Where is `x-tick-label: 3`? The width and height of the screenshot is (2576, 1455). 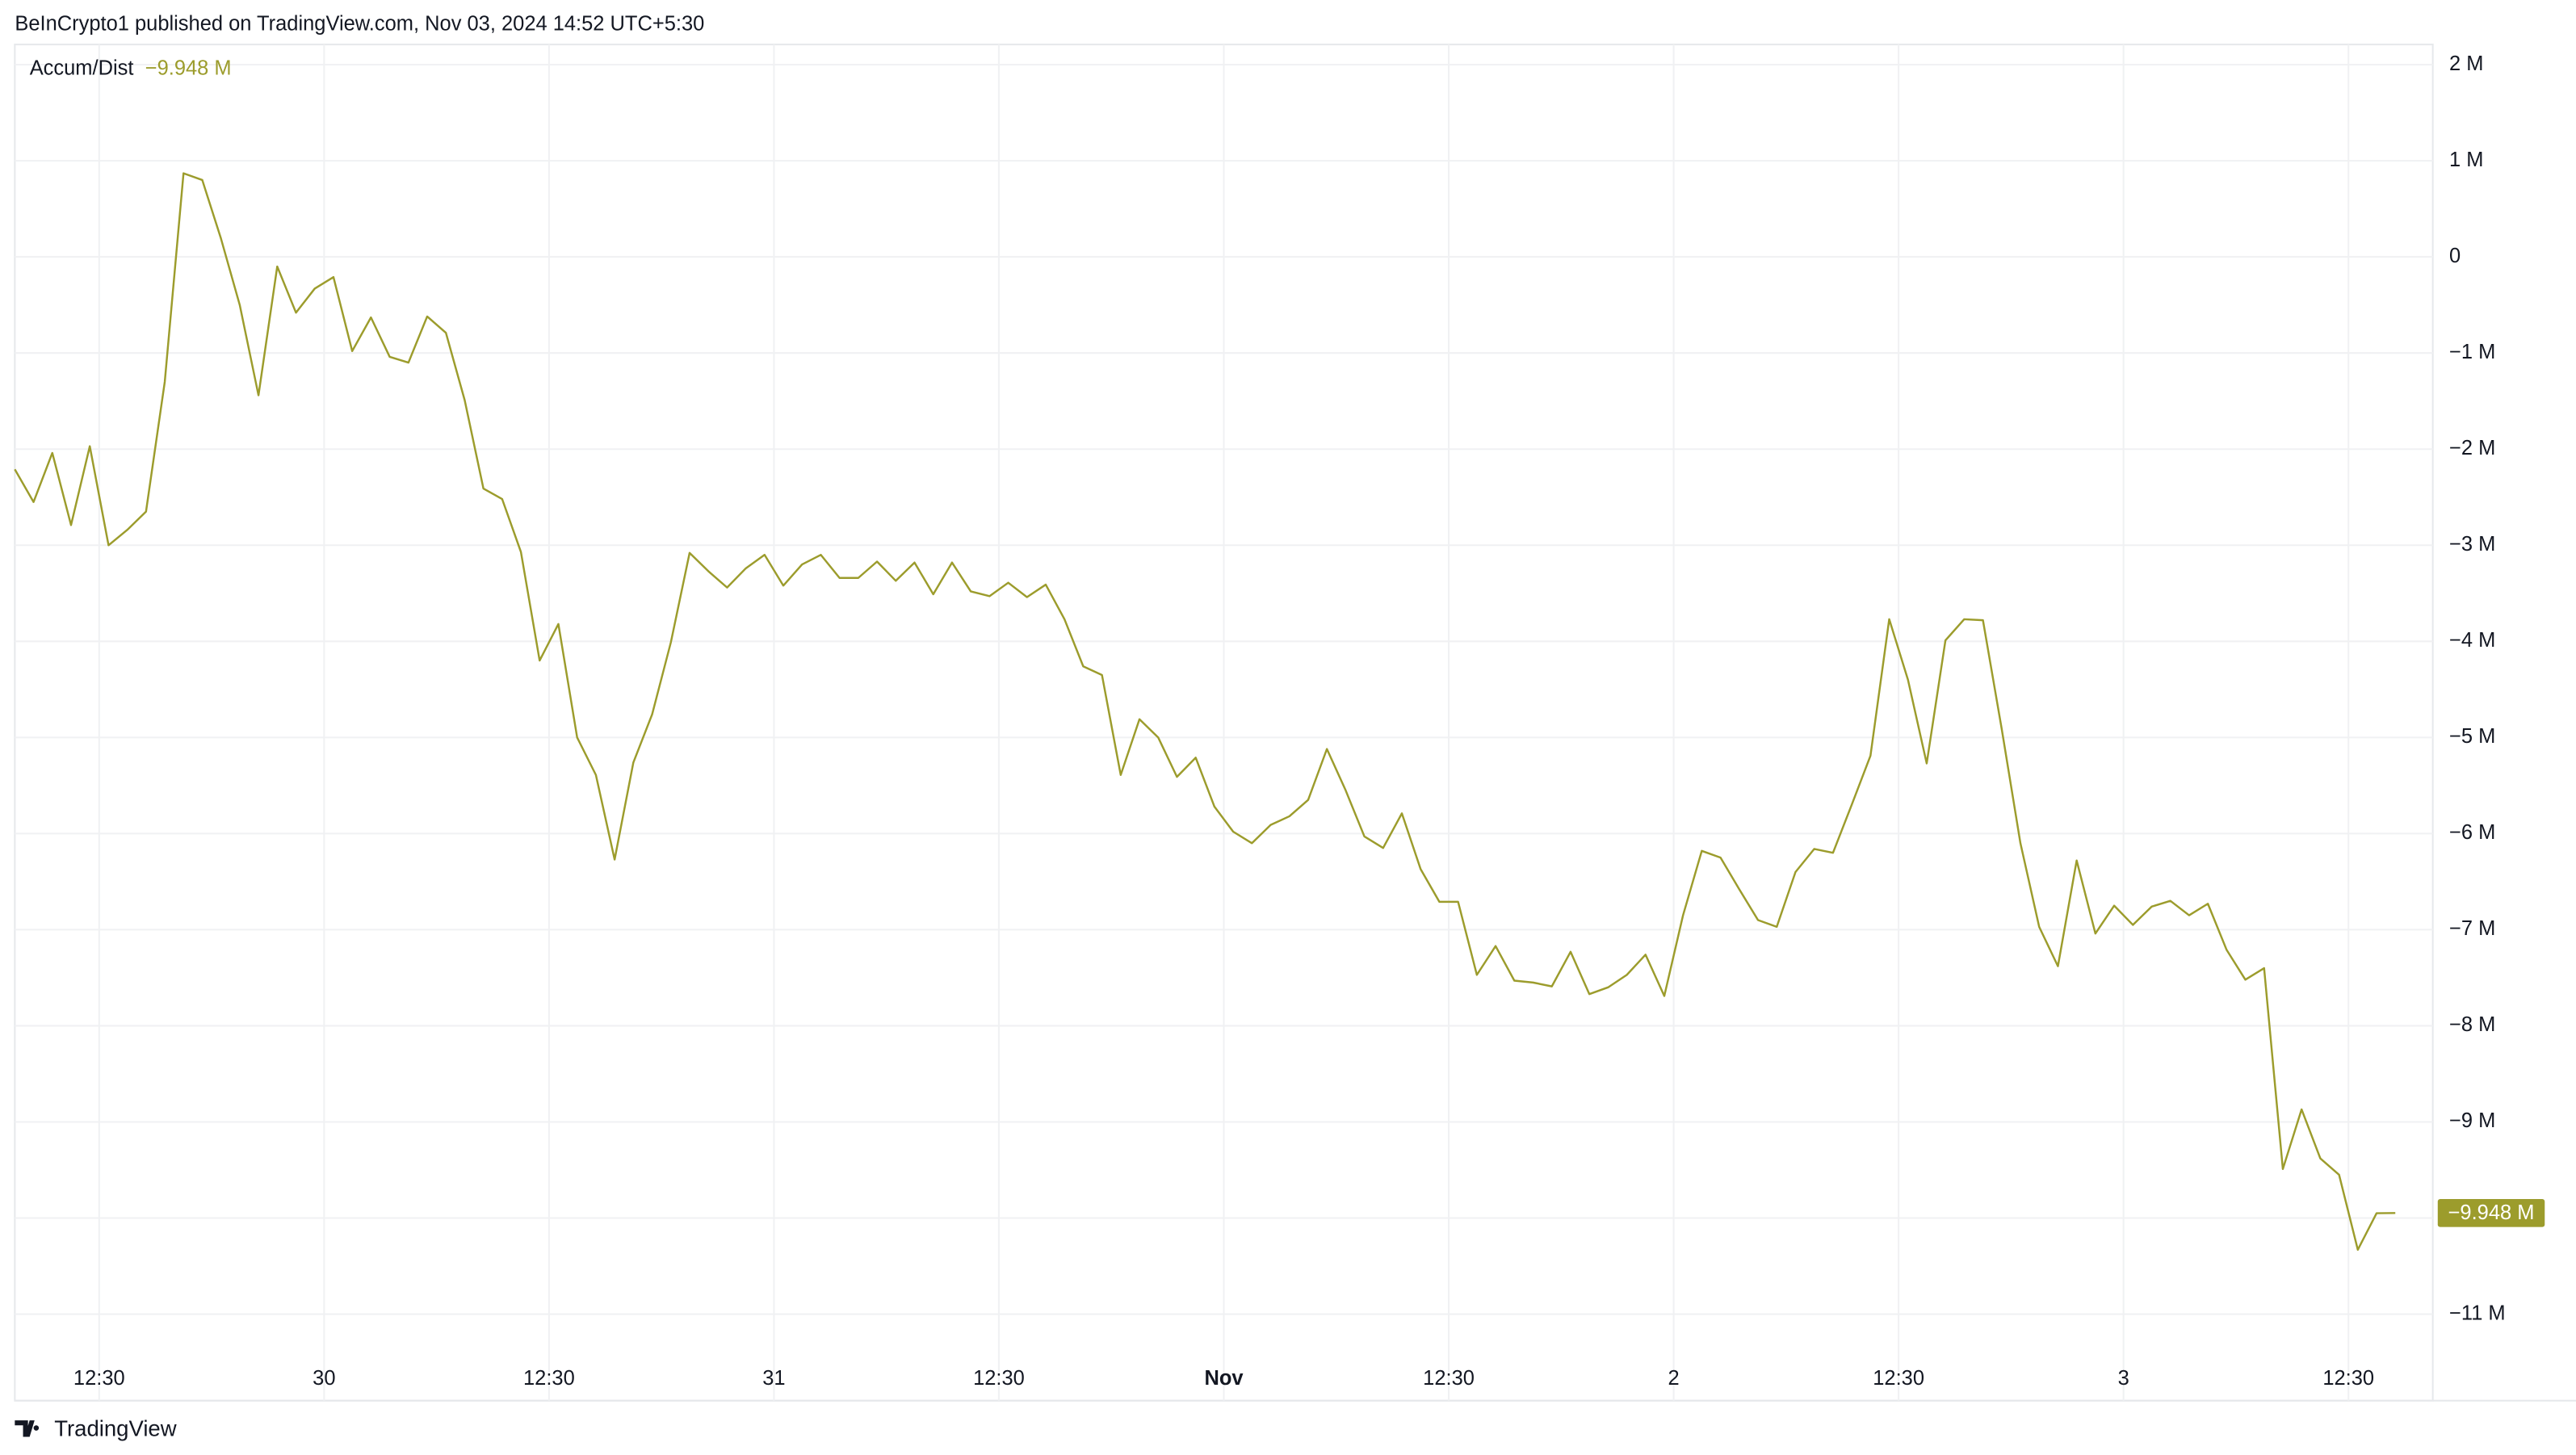 x-tick-label: 3 is located at coordinates (2123, 1378).